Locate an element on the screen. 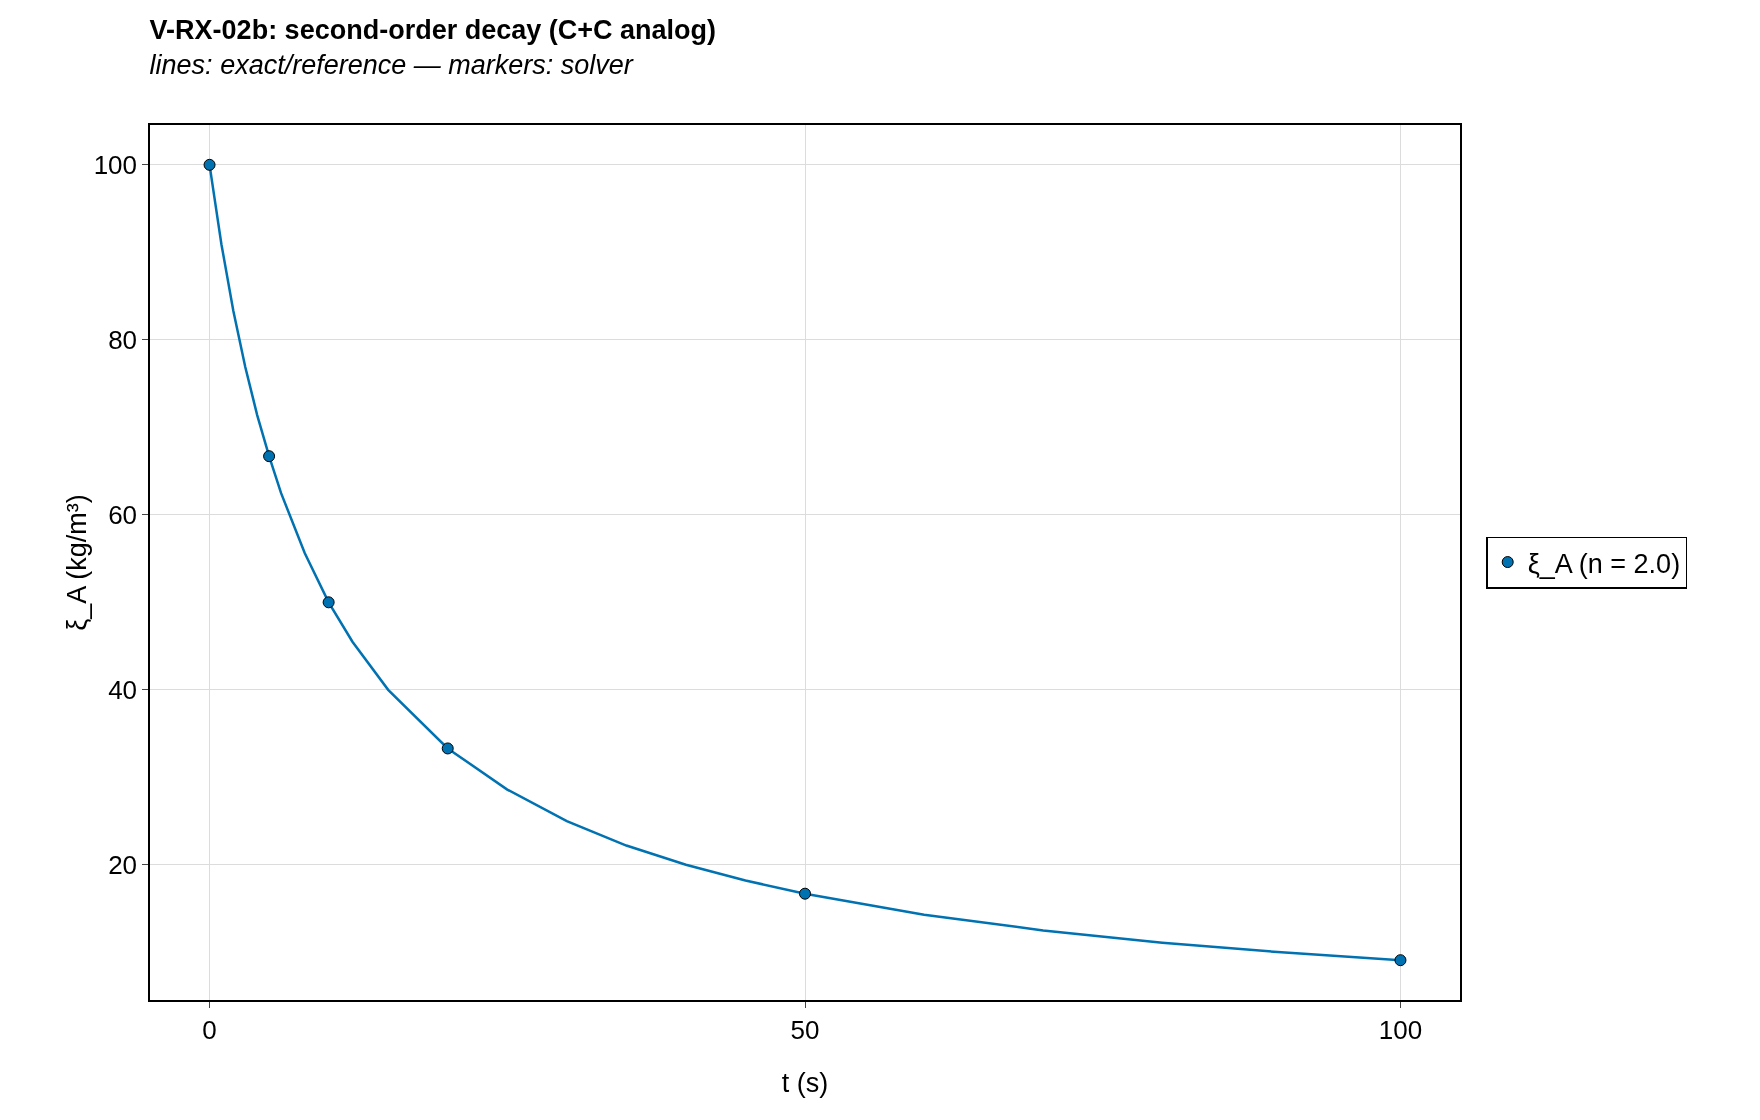 Image resolution: width=1760 pixels, height=1120 pixels. y-tick-label: 80 is located at coordinates (123, 339).